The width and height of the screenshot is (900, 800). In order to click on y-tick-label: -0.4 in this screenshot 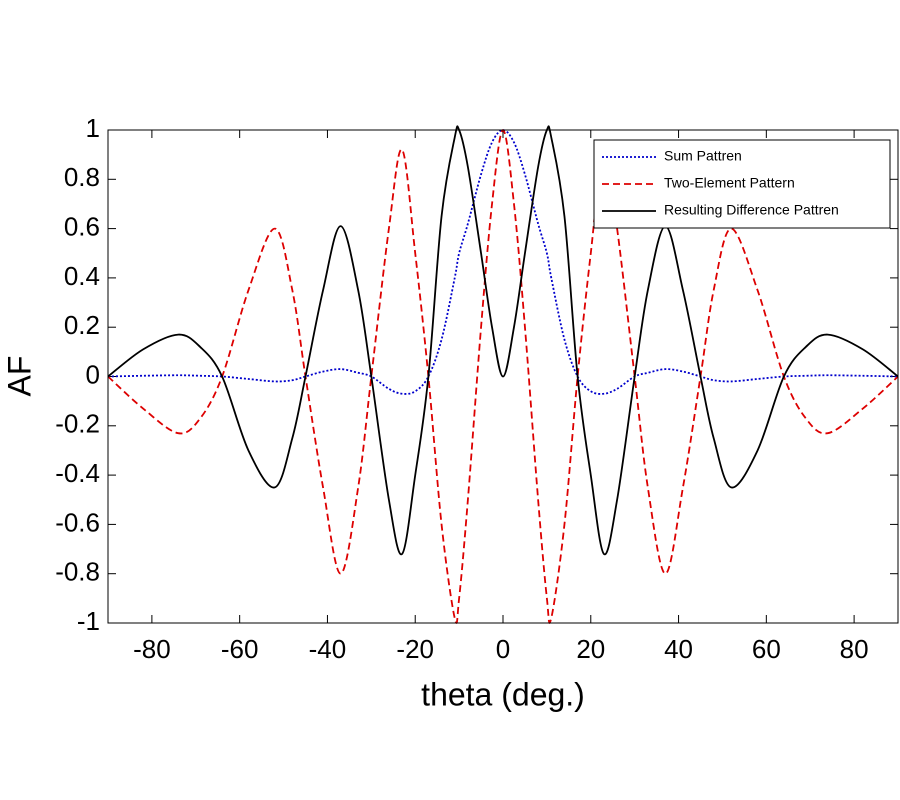, I will do `click(77, 473)`.